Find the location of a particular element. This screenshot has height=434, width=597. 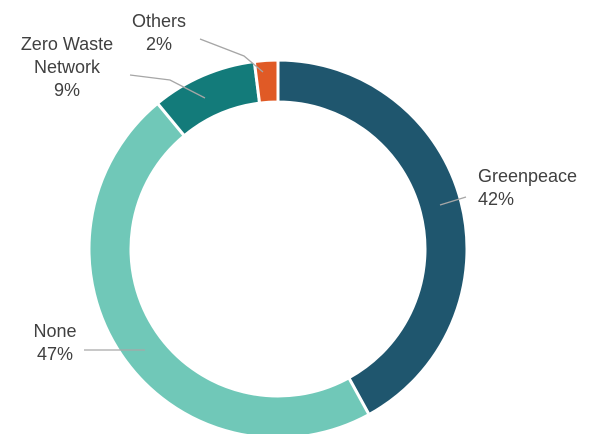

leader-line-zero-waste-network is located at coordinates (167, 86).